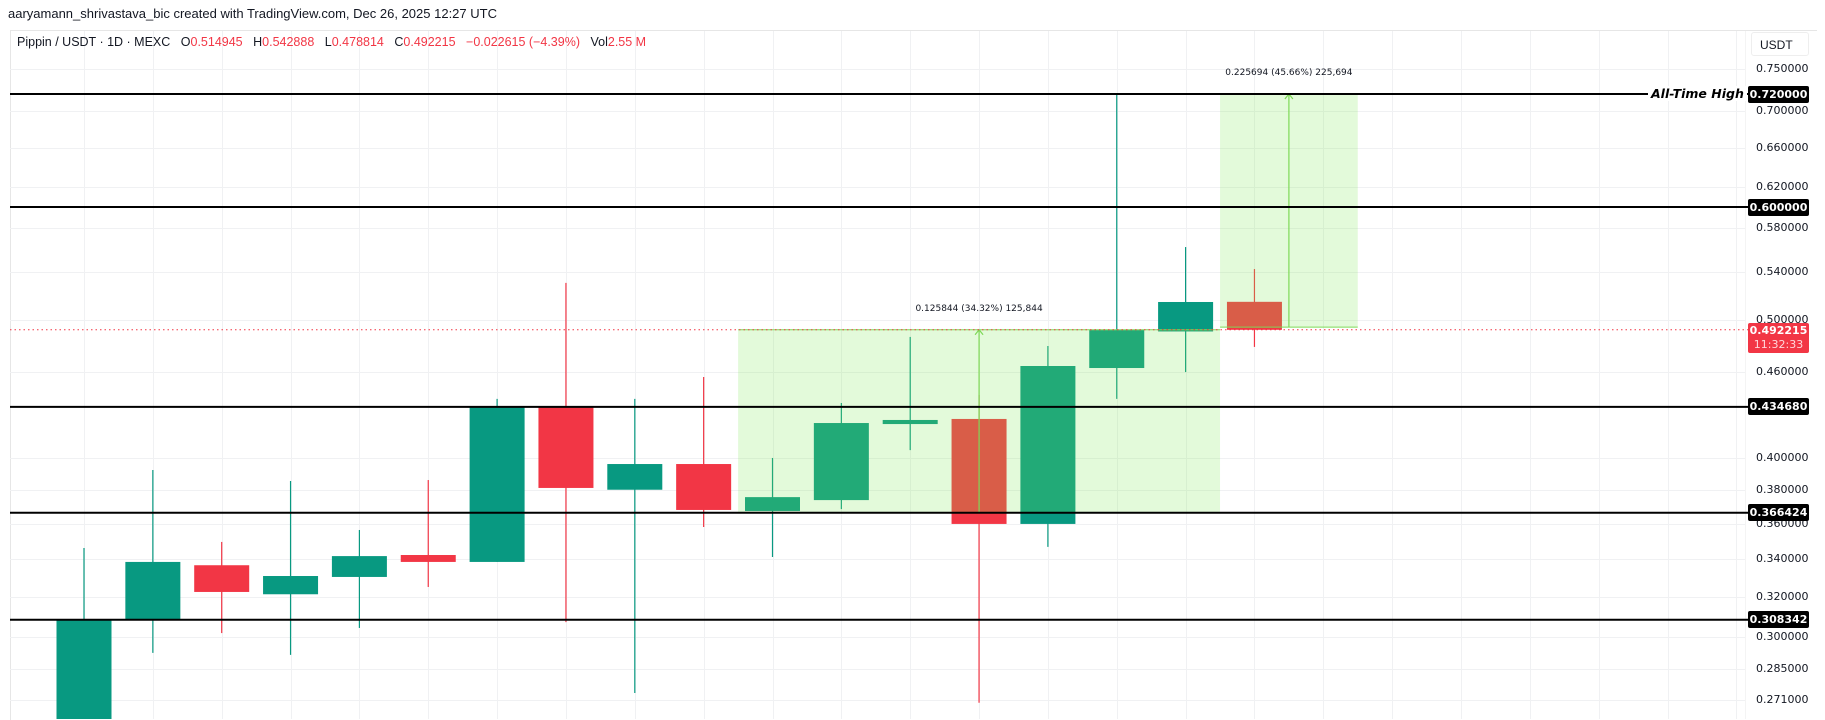 The height and width of the screenshot is (720, 1825). What do you see at coordinates (357, 42) in the screenshot?
I see `low-value: 0.478814` at bounding box center [357, 42].